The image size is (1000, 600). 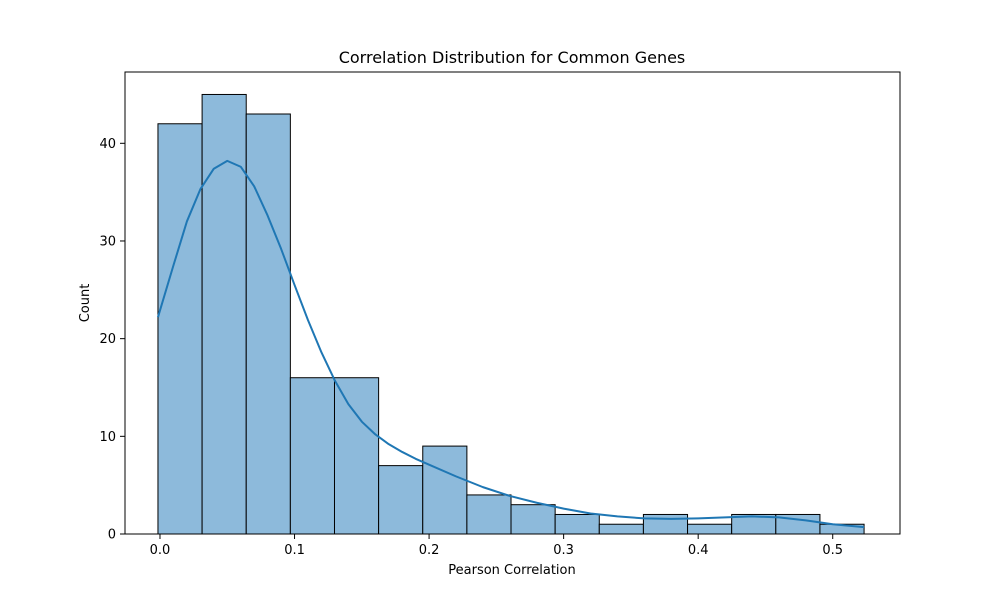 What do you see at coordinates (107, 339) in the screenshot?
I see `y-tick-label: 20` at bounding box center [107, 339].